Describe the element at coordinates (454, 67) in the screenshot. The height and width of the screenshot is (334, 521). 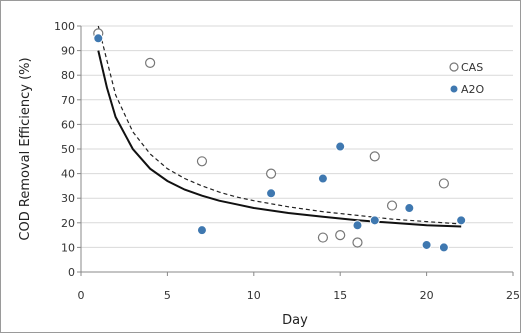
I see `legend-marker-cas` at that location.